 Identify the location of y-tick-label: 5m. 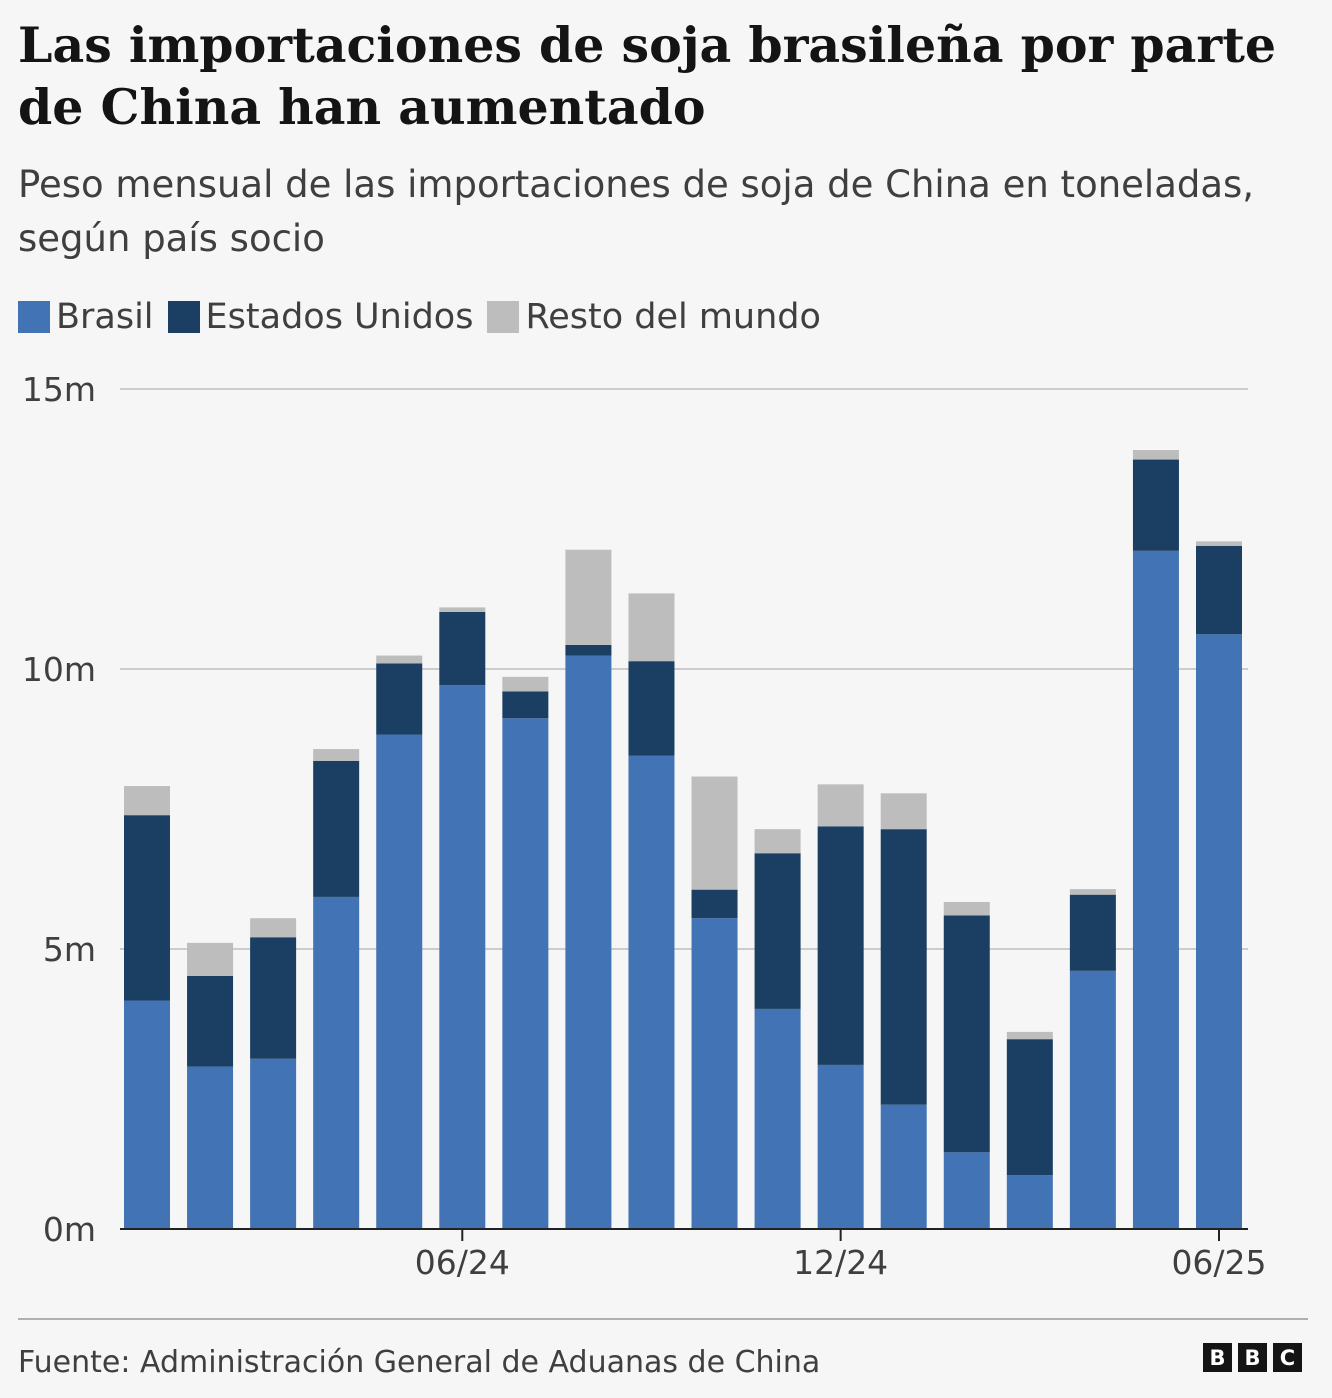
(69, 949).